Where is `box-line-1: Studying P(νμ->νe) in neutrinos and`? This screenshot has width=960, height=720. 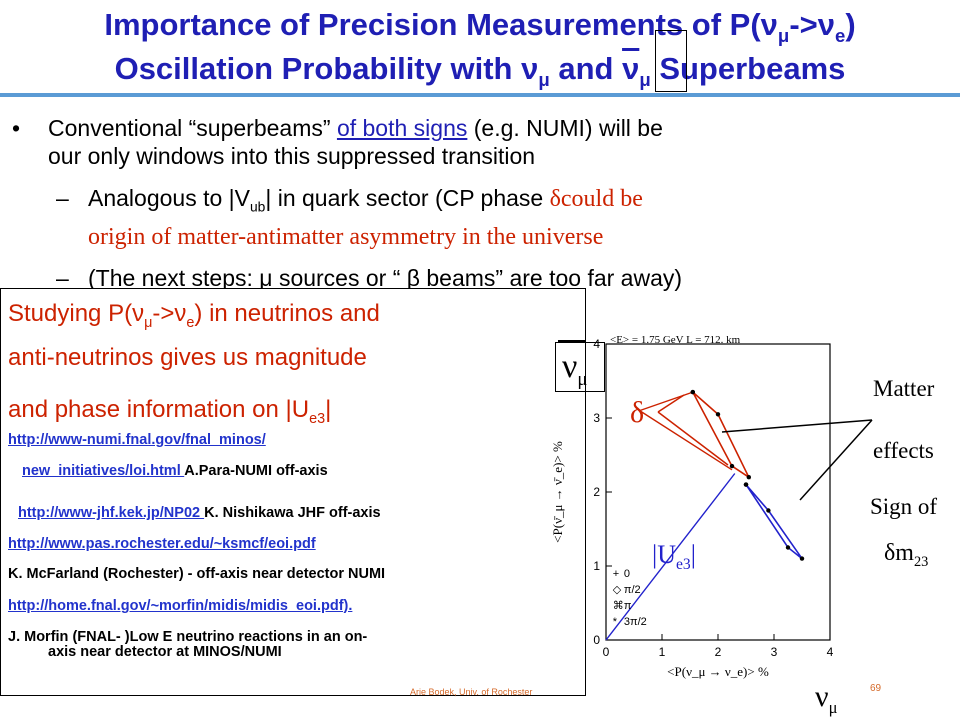 box-line-1: Studying P(νμ->νe) in neutrinos and is located at coordinates (194, 315).